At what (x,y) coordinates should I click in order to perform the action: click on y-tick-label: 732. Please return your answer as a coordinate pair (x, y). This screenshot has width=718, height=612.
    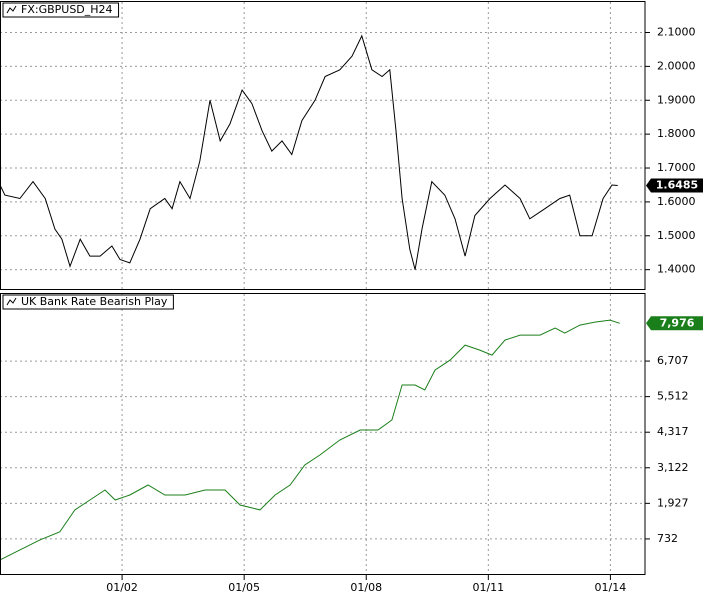
    Looking at the image, I should click on (667, 538).